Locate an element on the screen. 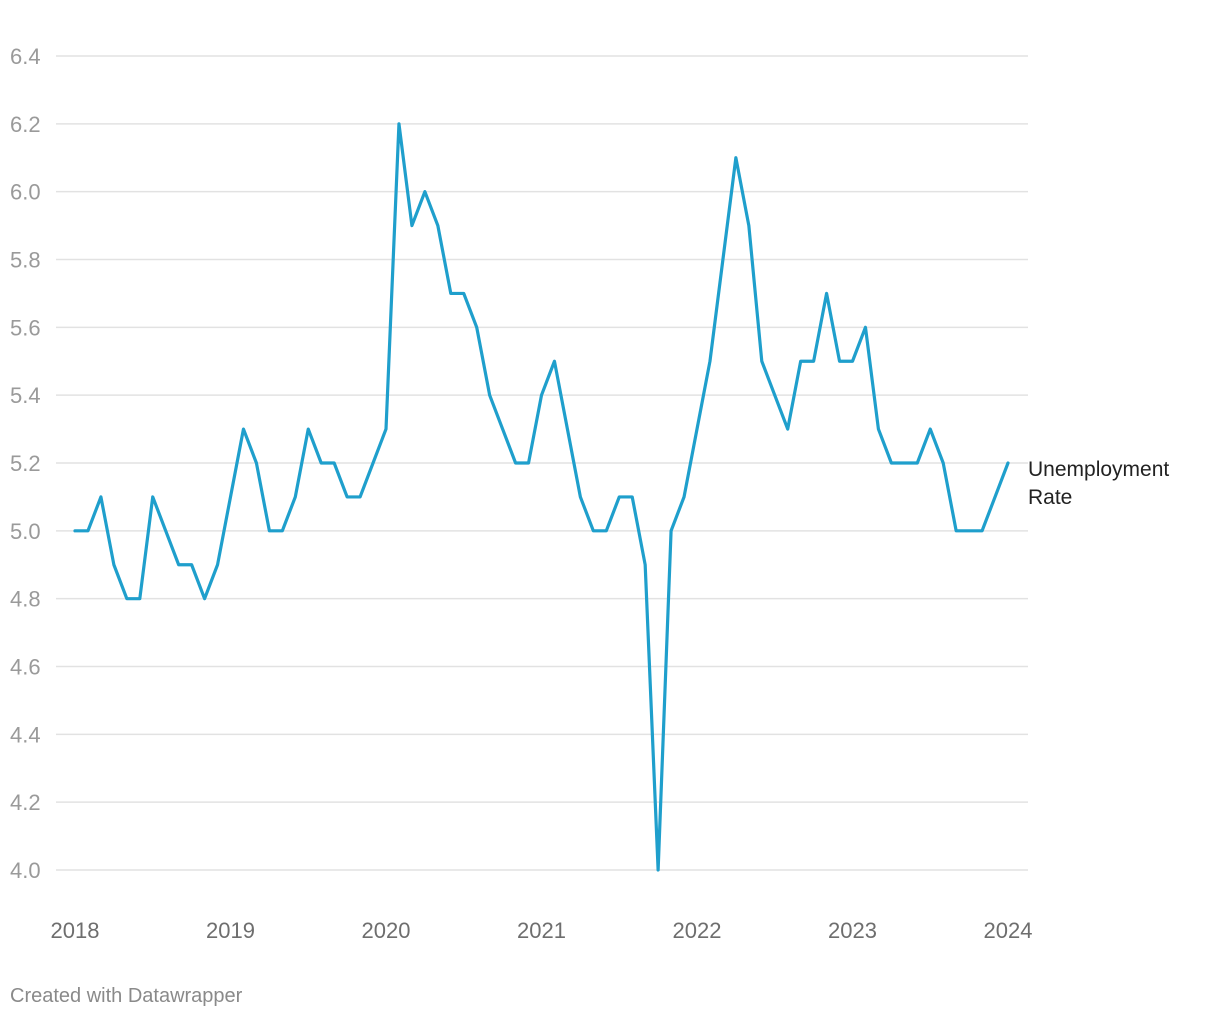 The image size is (1220, 1020). series-label: Unemployment Rate is located at coordinates (1098, 483).